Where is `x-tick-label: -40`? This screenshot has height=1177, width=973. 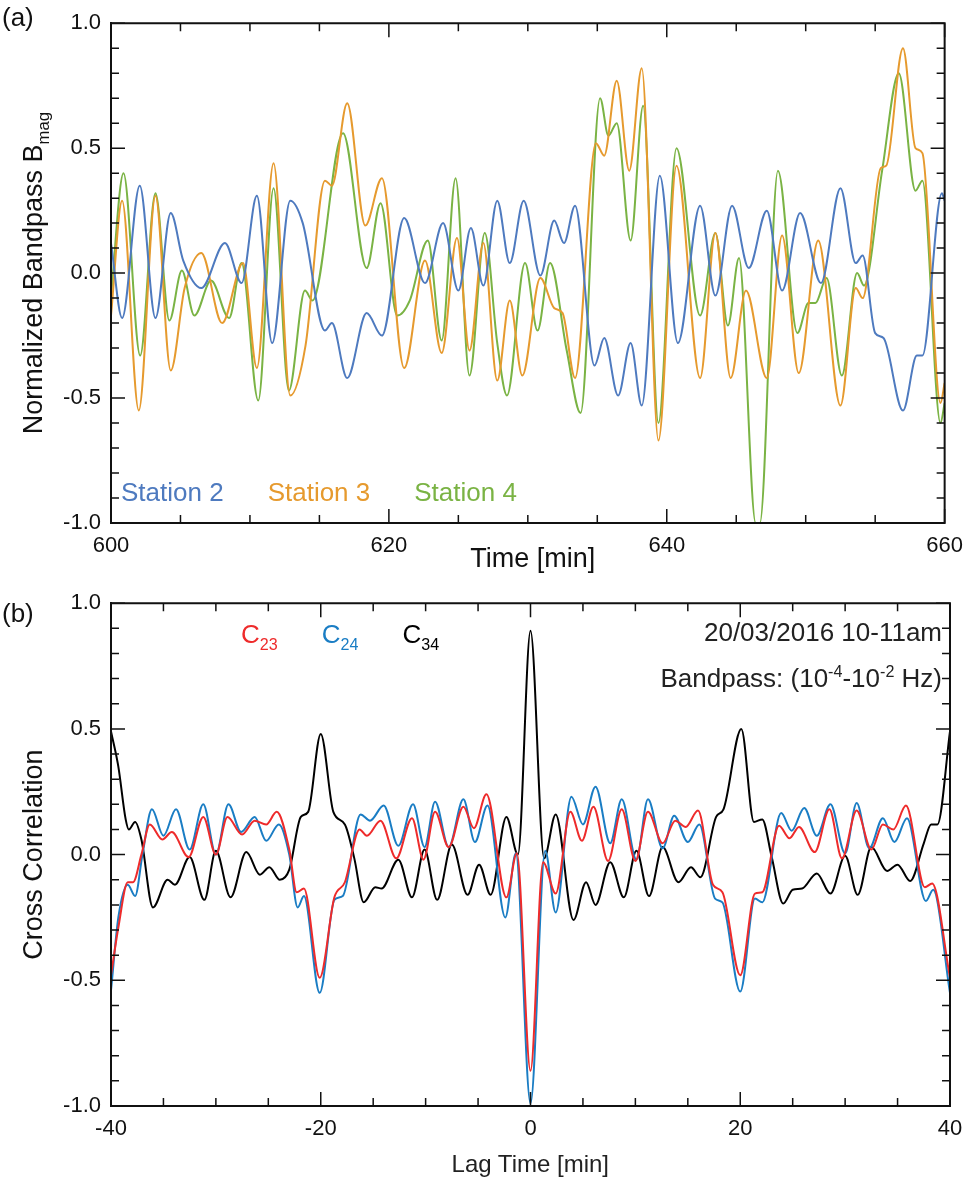
x-tick-label: -40 is located at coordinates (111, 1128).